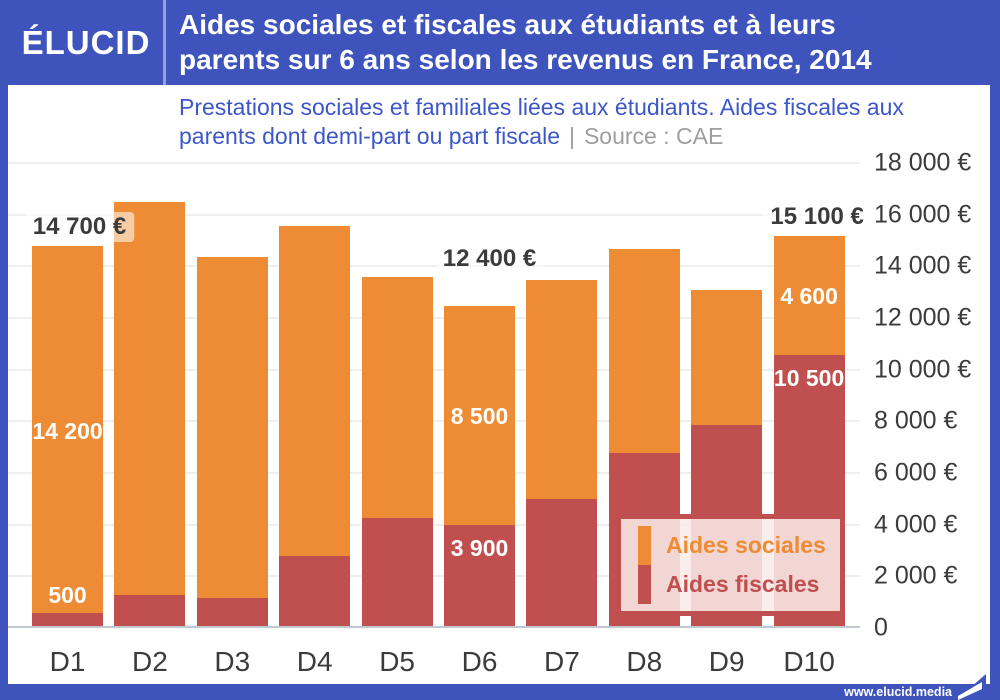 The width and height of the screenshot is (1000, 700). What do you see at coordinates (479, 548) in the screenshot?
I see `segment-label-D6-fiscal: 3 900` at bounding box center [479, 548].